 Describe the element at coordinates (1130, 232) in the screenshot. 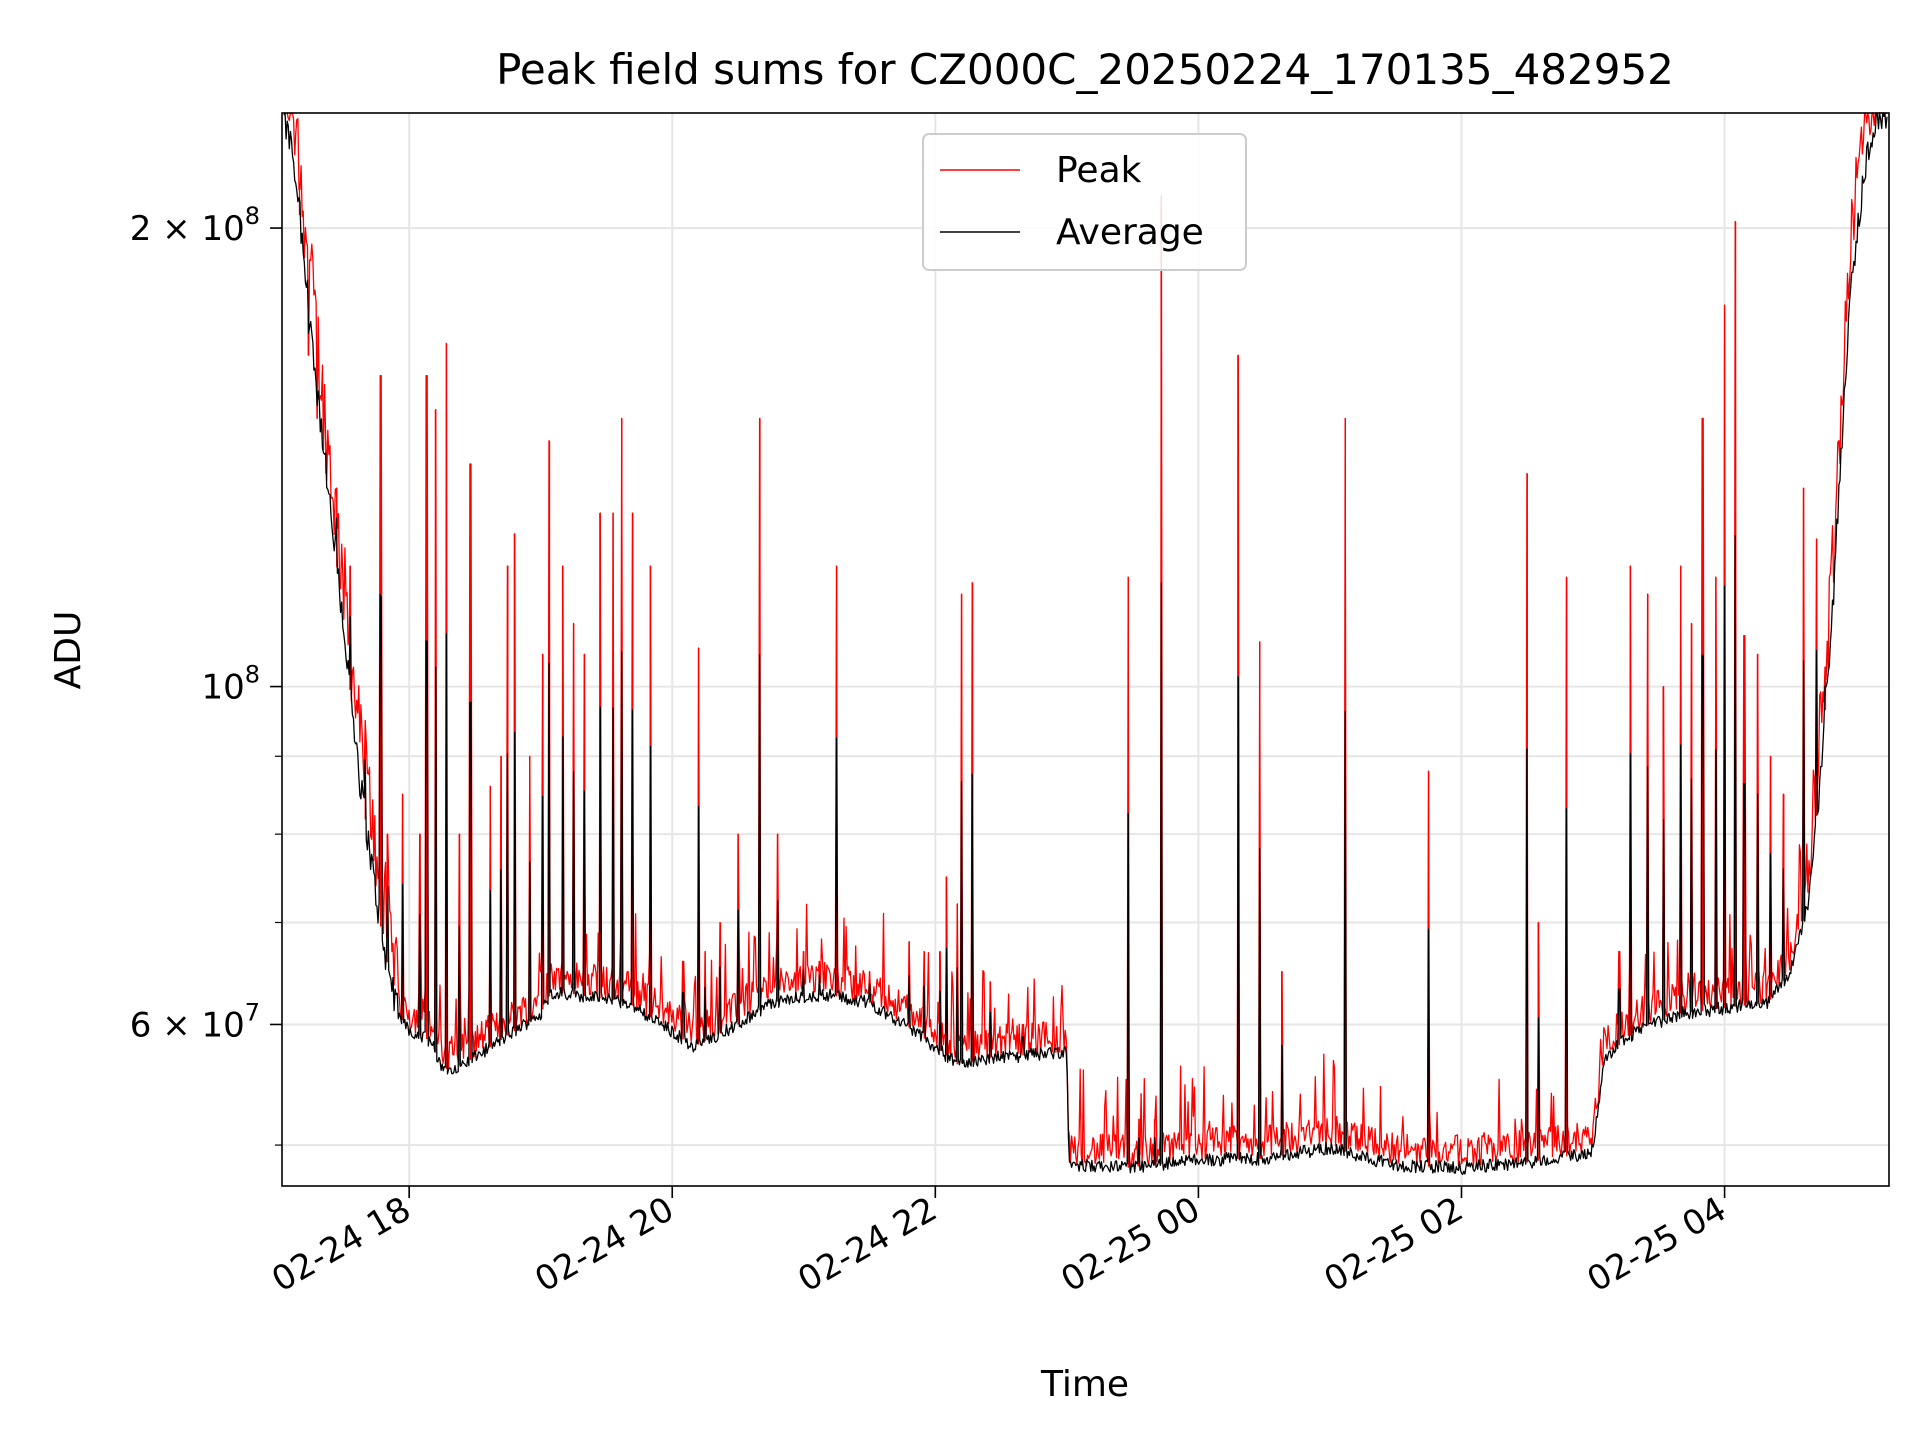

I see `legend-average-label: Average` at that location.